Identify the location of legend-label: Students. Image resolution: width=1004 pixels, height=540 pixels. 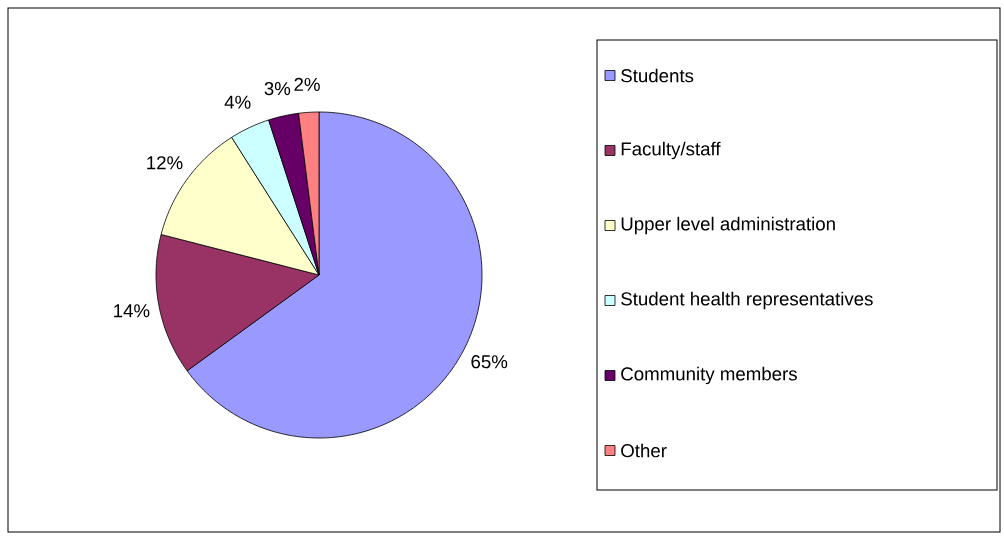
(657, 75).